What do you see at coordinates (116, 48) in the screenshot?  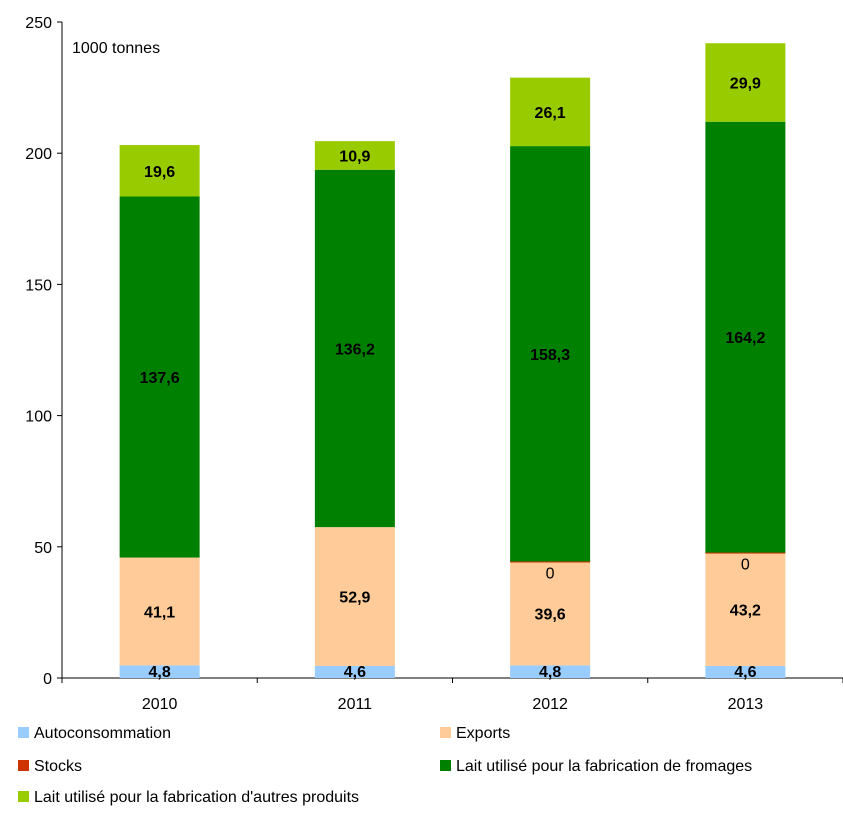 I see `unit-note: 1000 tonnes` at bounding box center [116, 48].